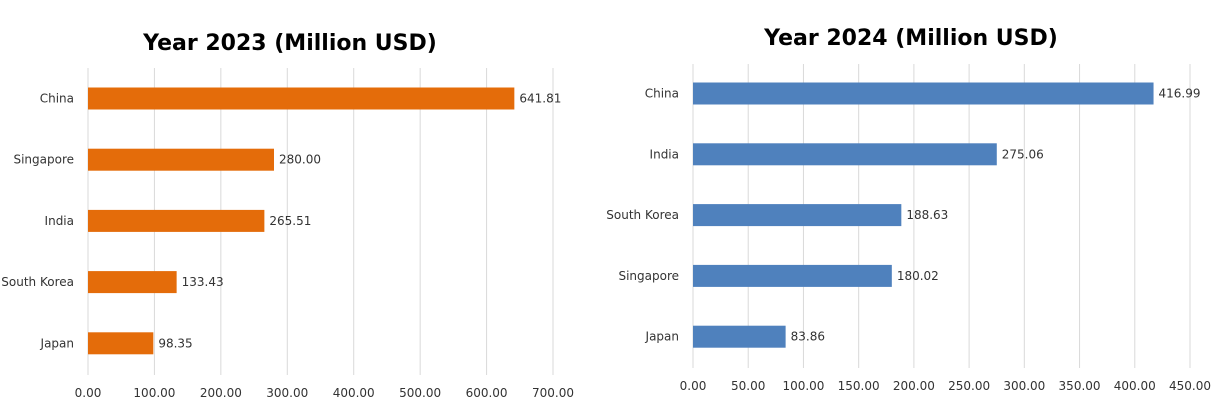 The height and width of the screenshot is (409, 1230). Describe the element at coordinates (808, 337) in the screenshot. I see `data-label: 83.86` at that location.